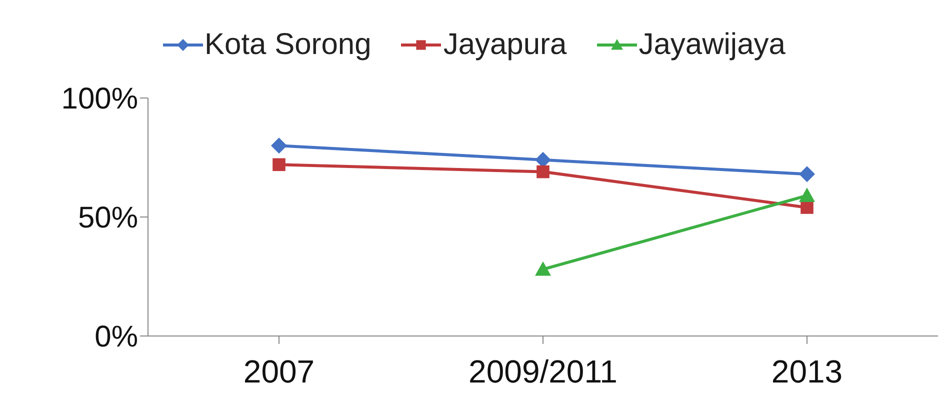 The image size is (946, 408). What do you see at coordinates (108, 218) in the screenshot?
I see `y-tick-label: 50%` at bounding box center [108, 218].